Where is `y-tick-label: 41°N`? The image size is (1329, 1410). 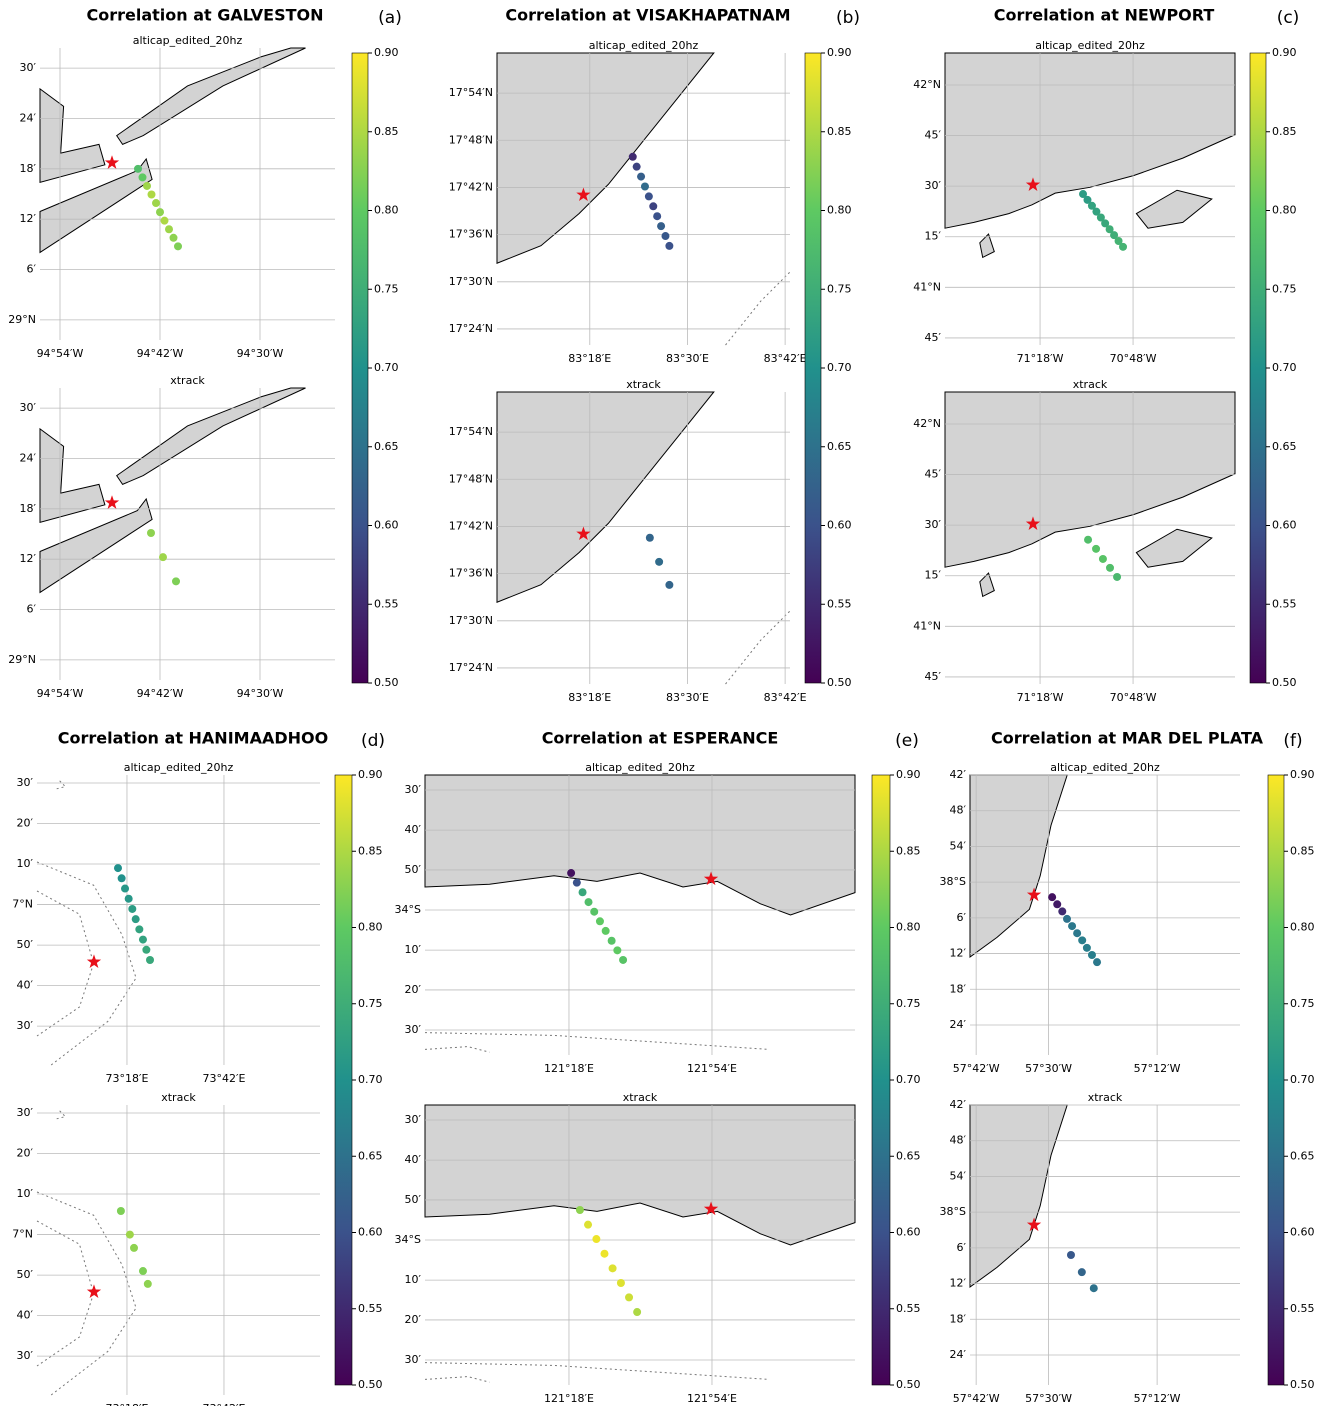 y-tick-label: 41°N is located at coordinates (927, 625).